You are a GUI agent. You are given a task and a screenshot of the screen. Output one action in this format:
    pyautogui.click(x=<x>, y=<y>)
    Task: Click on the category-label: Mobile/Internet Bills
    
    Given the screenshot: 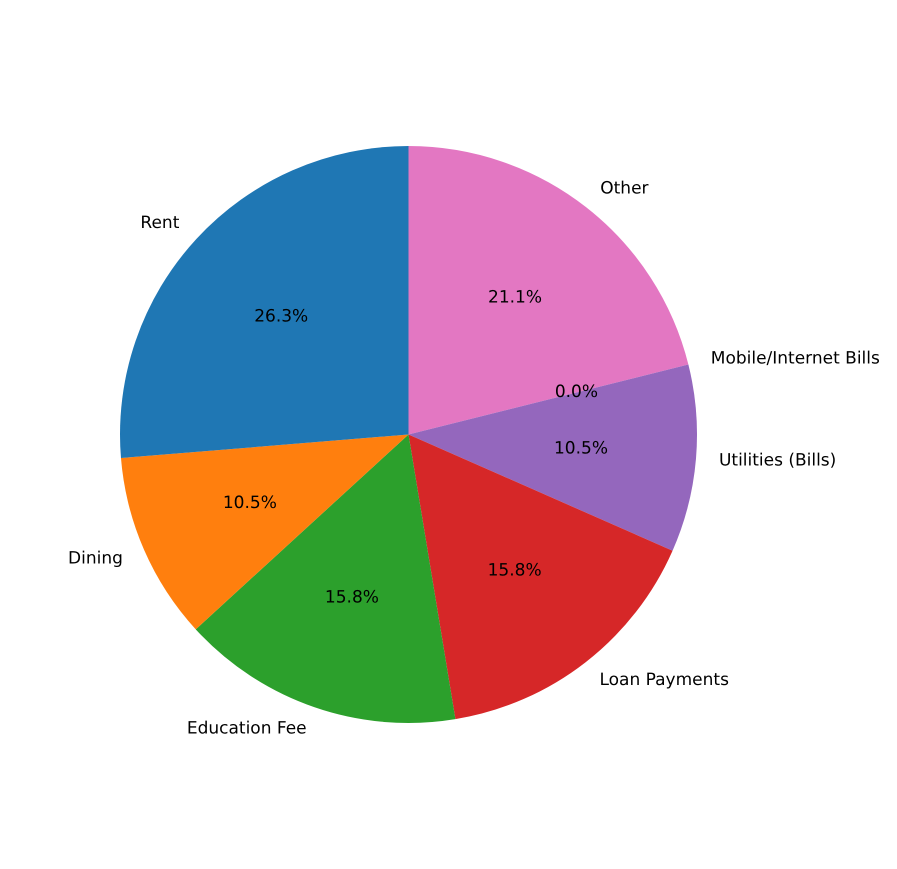 What is the action you would take?
    pyautogui.click(x=795, y=358)
    